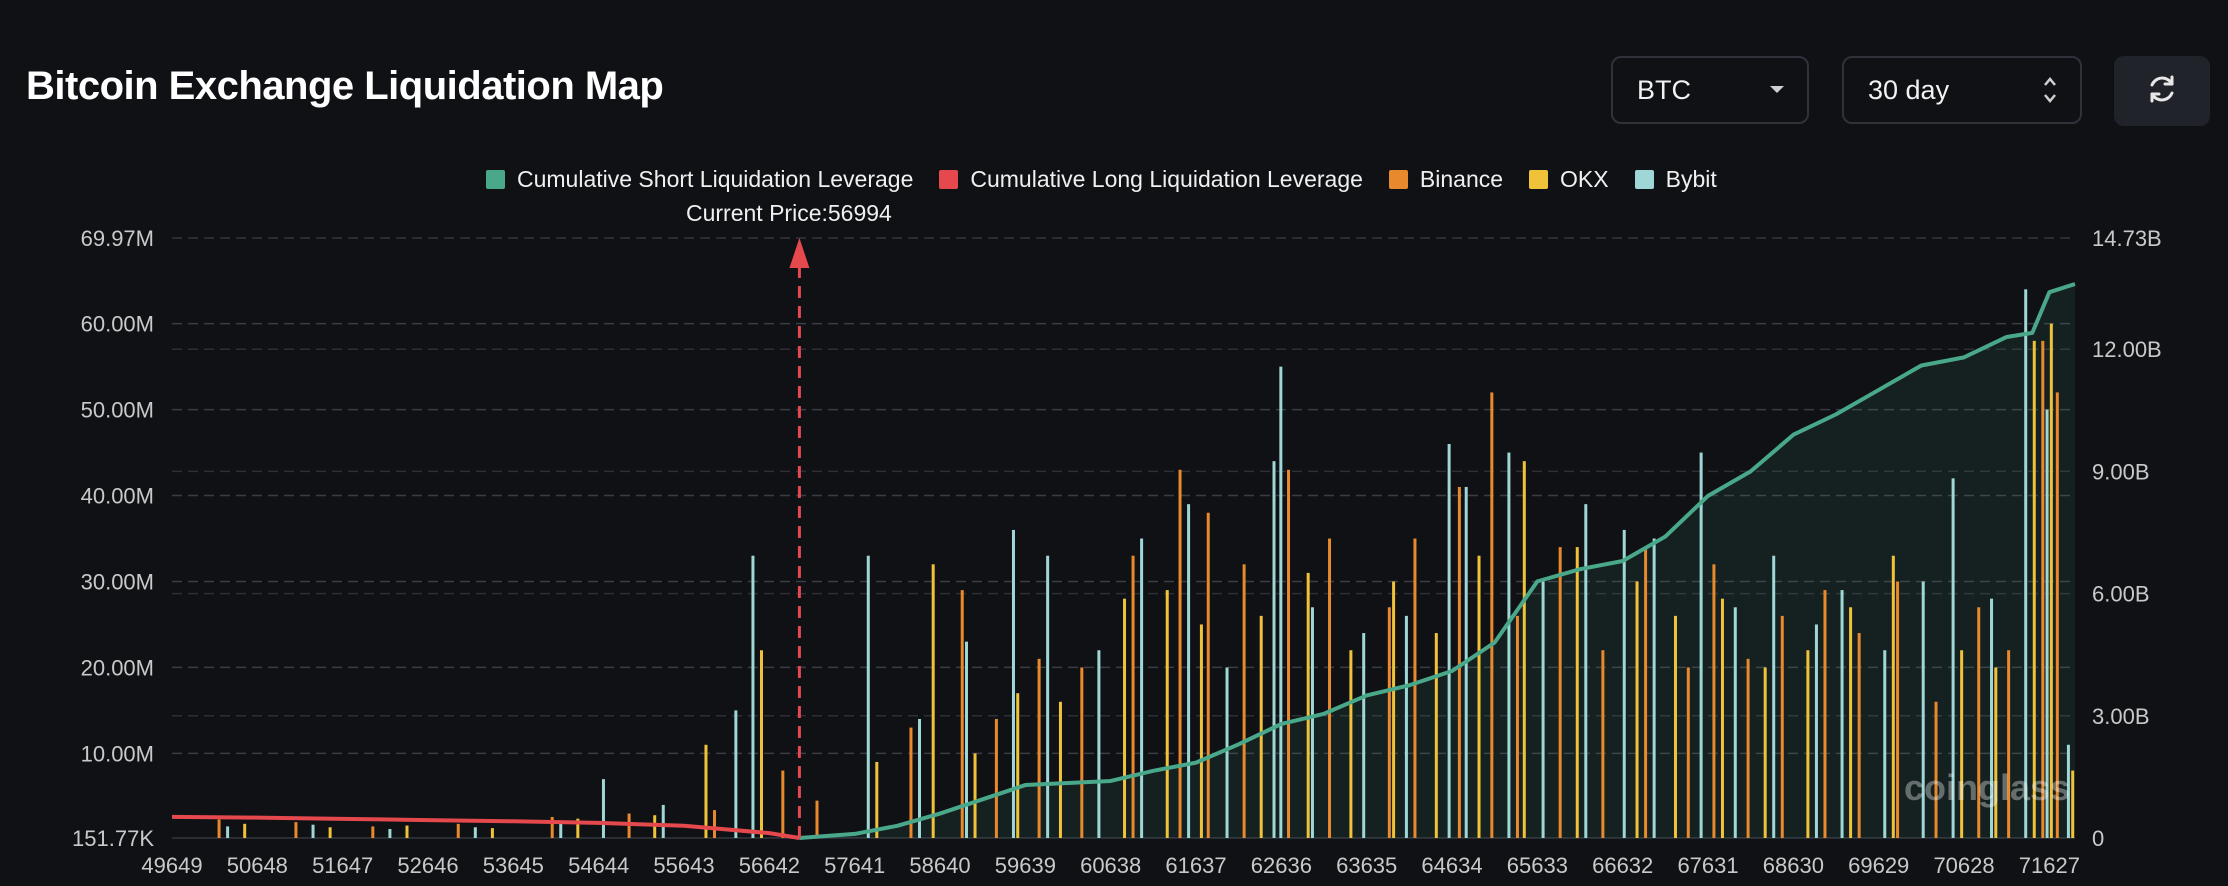  I want to click on refresh-icon, so click(2162, 91).